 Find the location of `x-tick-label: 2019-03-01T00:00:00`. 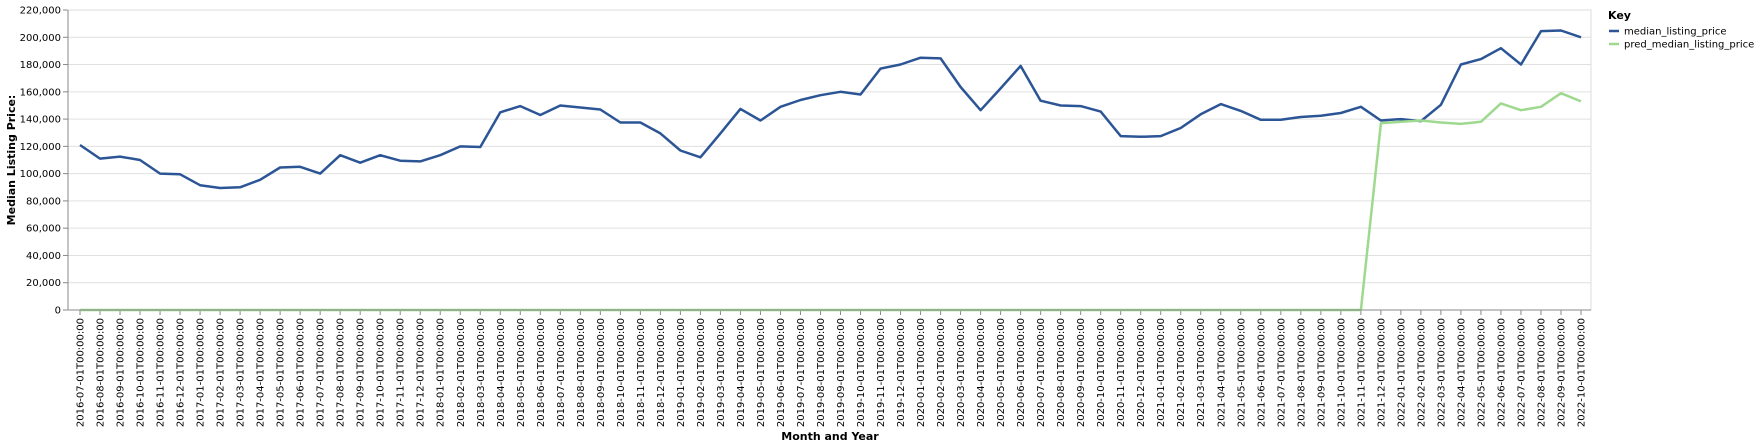

x-tick-label: 2019-03-01T00:00:00 is located at coordinates (721, 372).